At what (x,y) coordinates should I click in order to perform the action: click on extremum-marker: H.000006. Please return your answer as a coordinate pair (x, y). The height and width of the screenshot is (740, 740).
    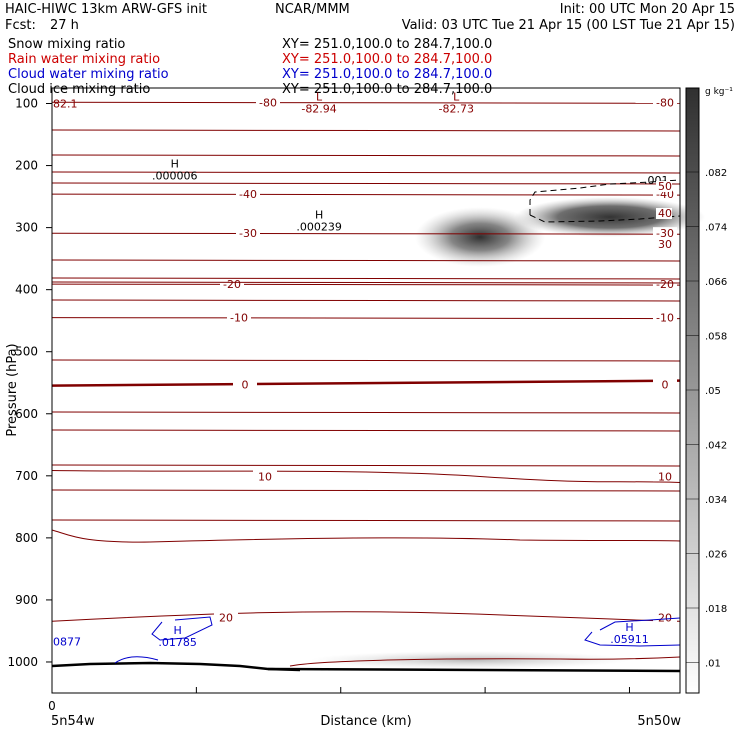
    Looking at the image, I should click on (175, 170).